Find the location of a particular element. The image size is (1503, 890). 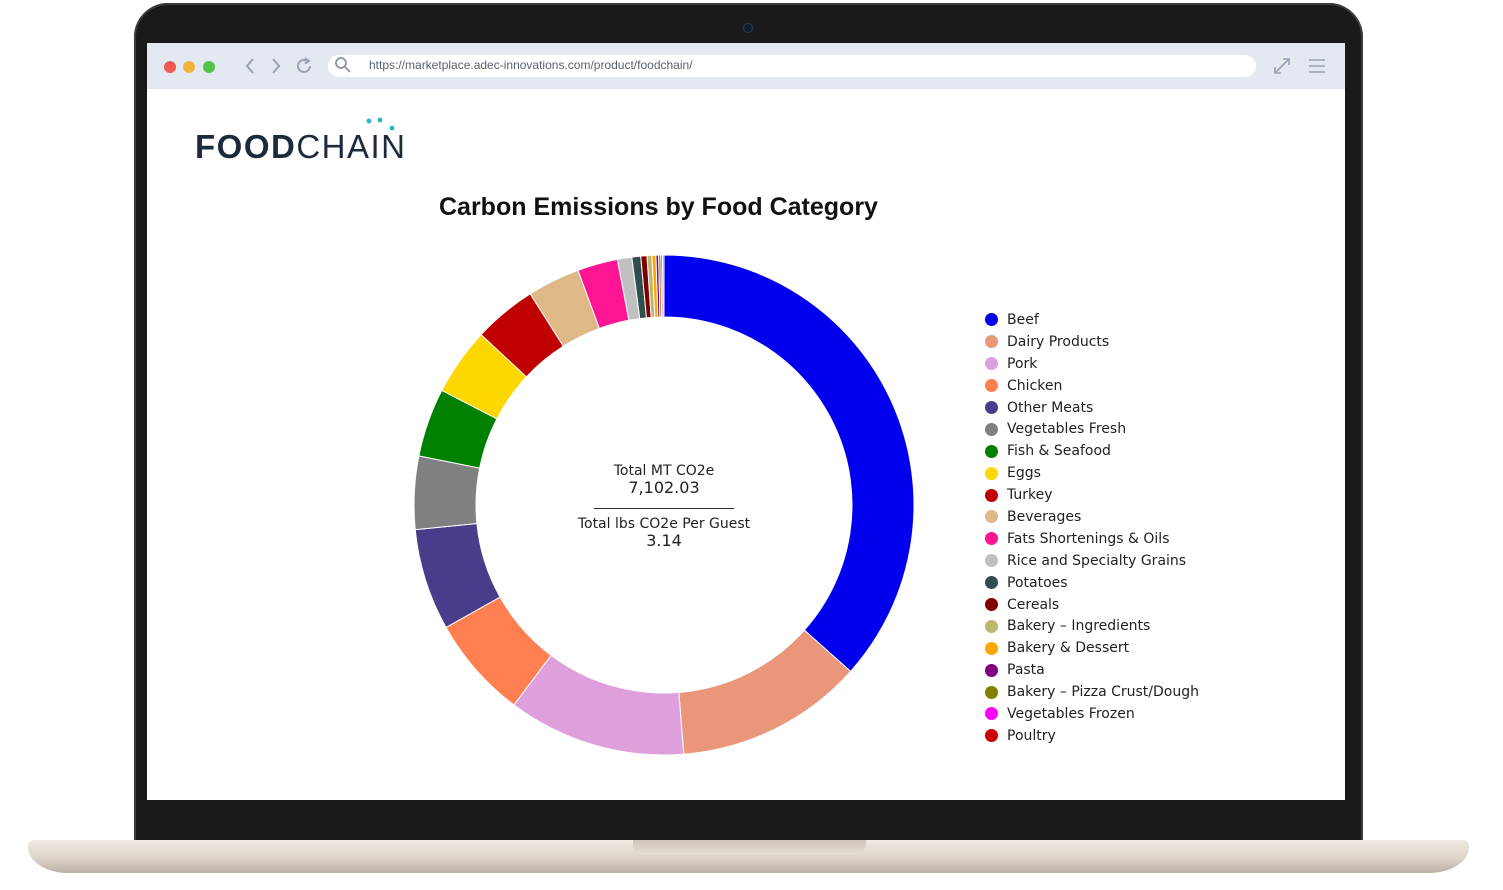

legend-item: Vegetables Fresh is located at coordinates (1092, 429).